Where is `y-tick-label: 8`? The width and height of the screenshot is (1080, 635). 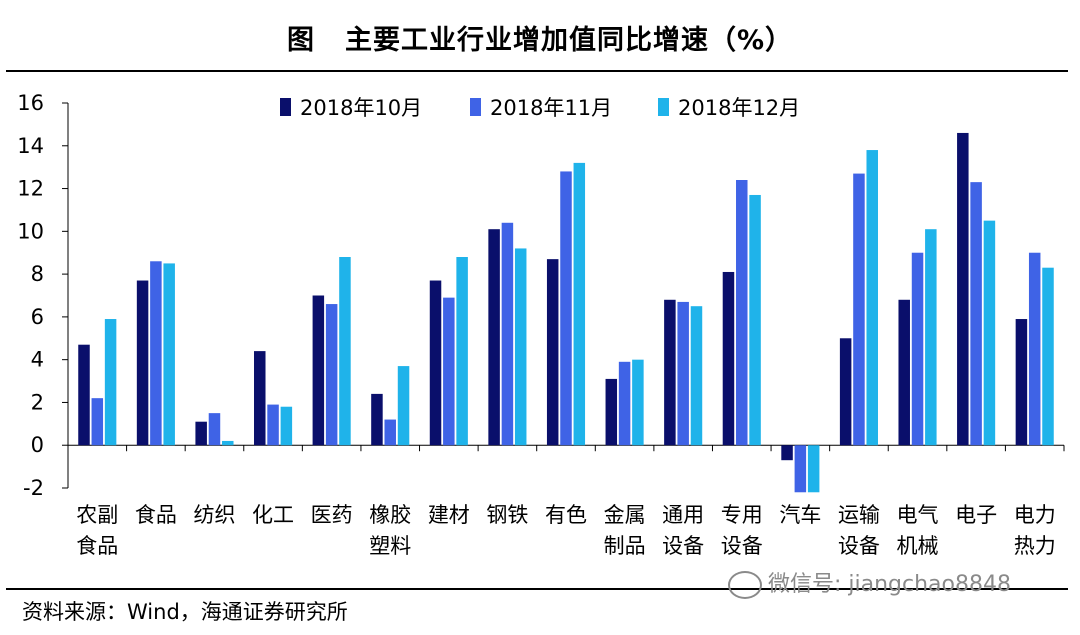
y-tick-label: 8 is located at coordinates (37, 274).